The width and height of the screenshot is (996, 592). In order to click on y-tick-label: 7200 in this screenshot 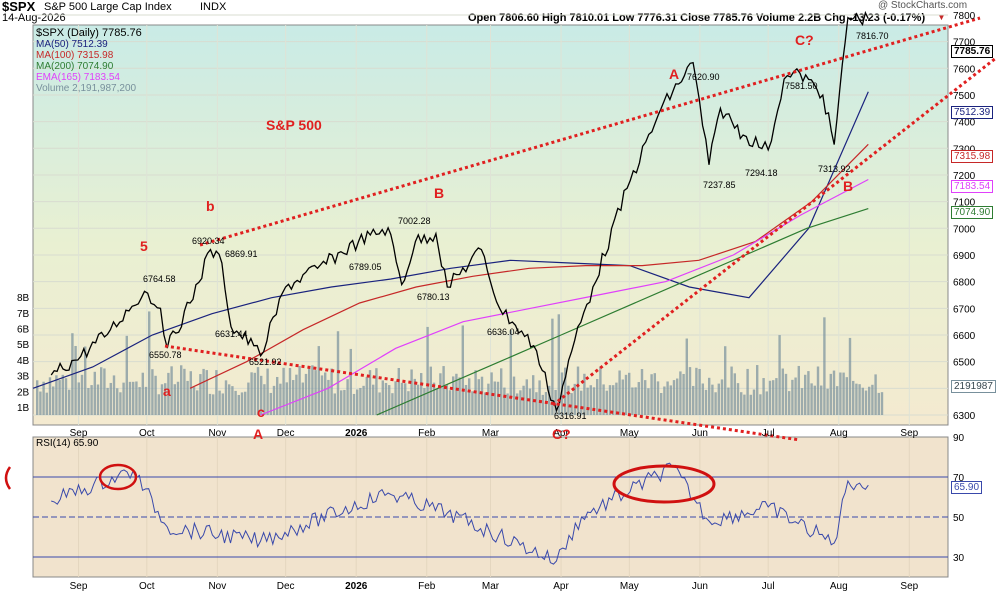, I will do `click(964, 176)`.